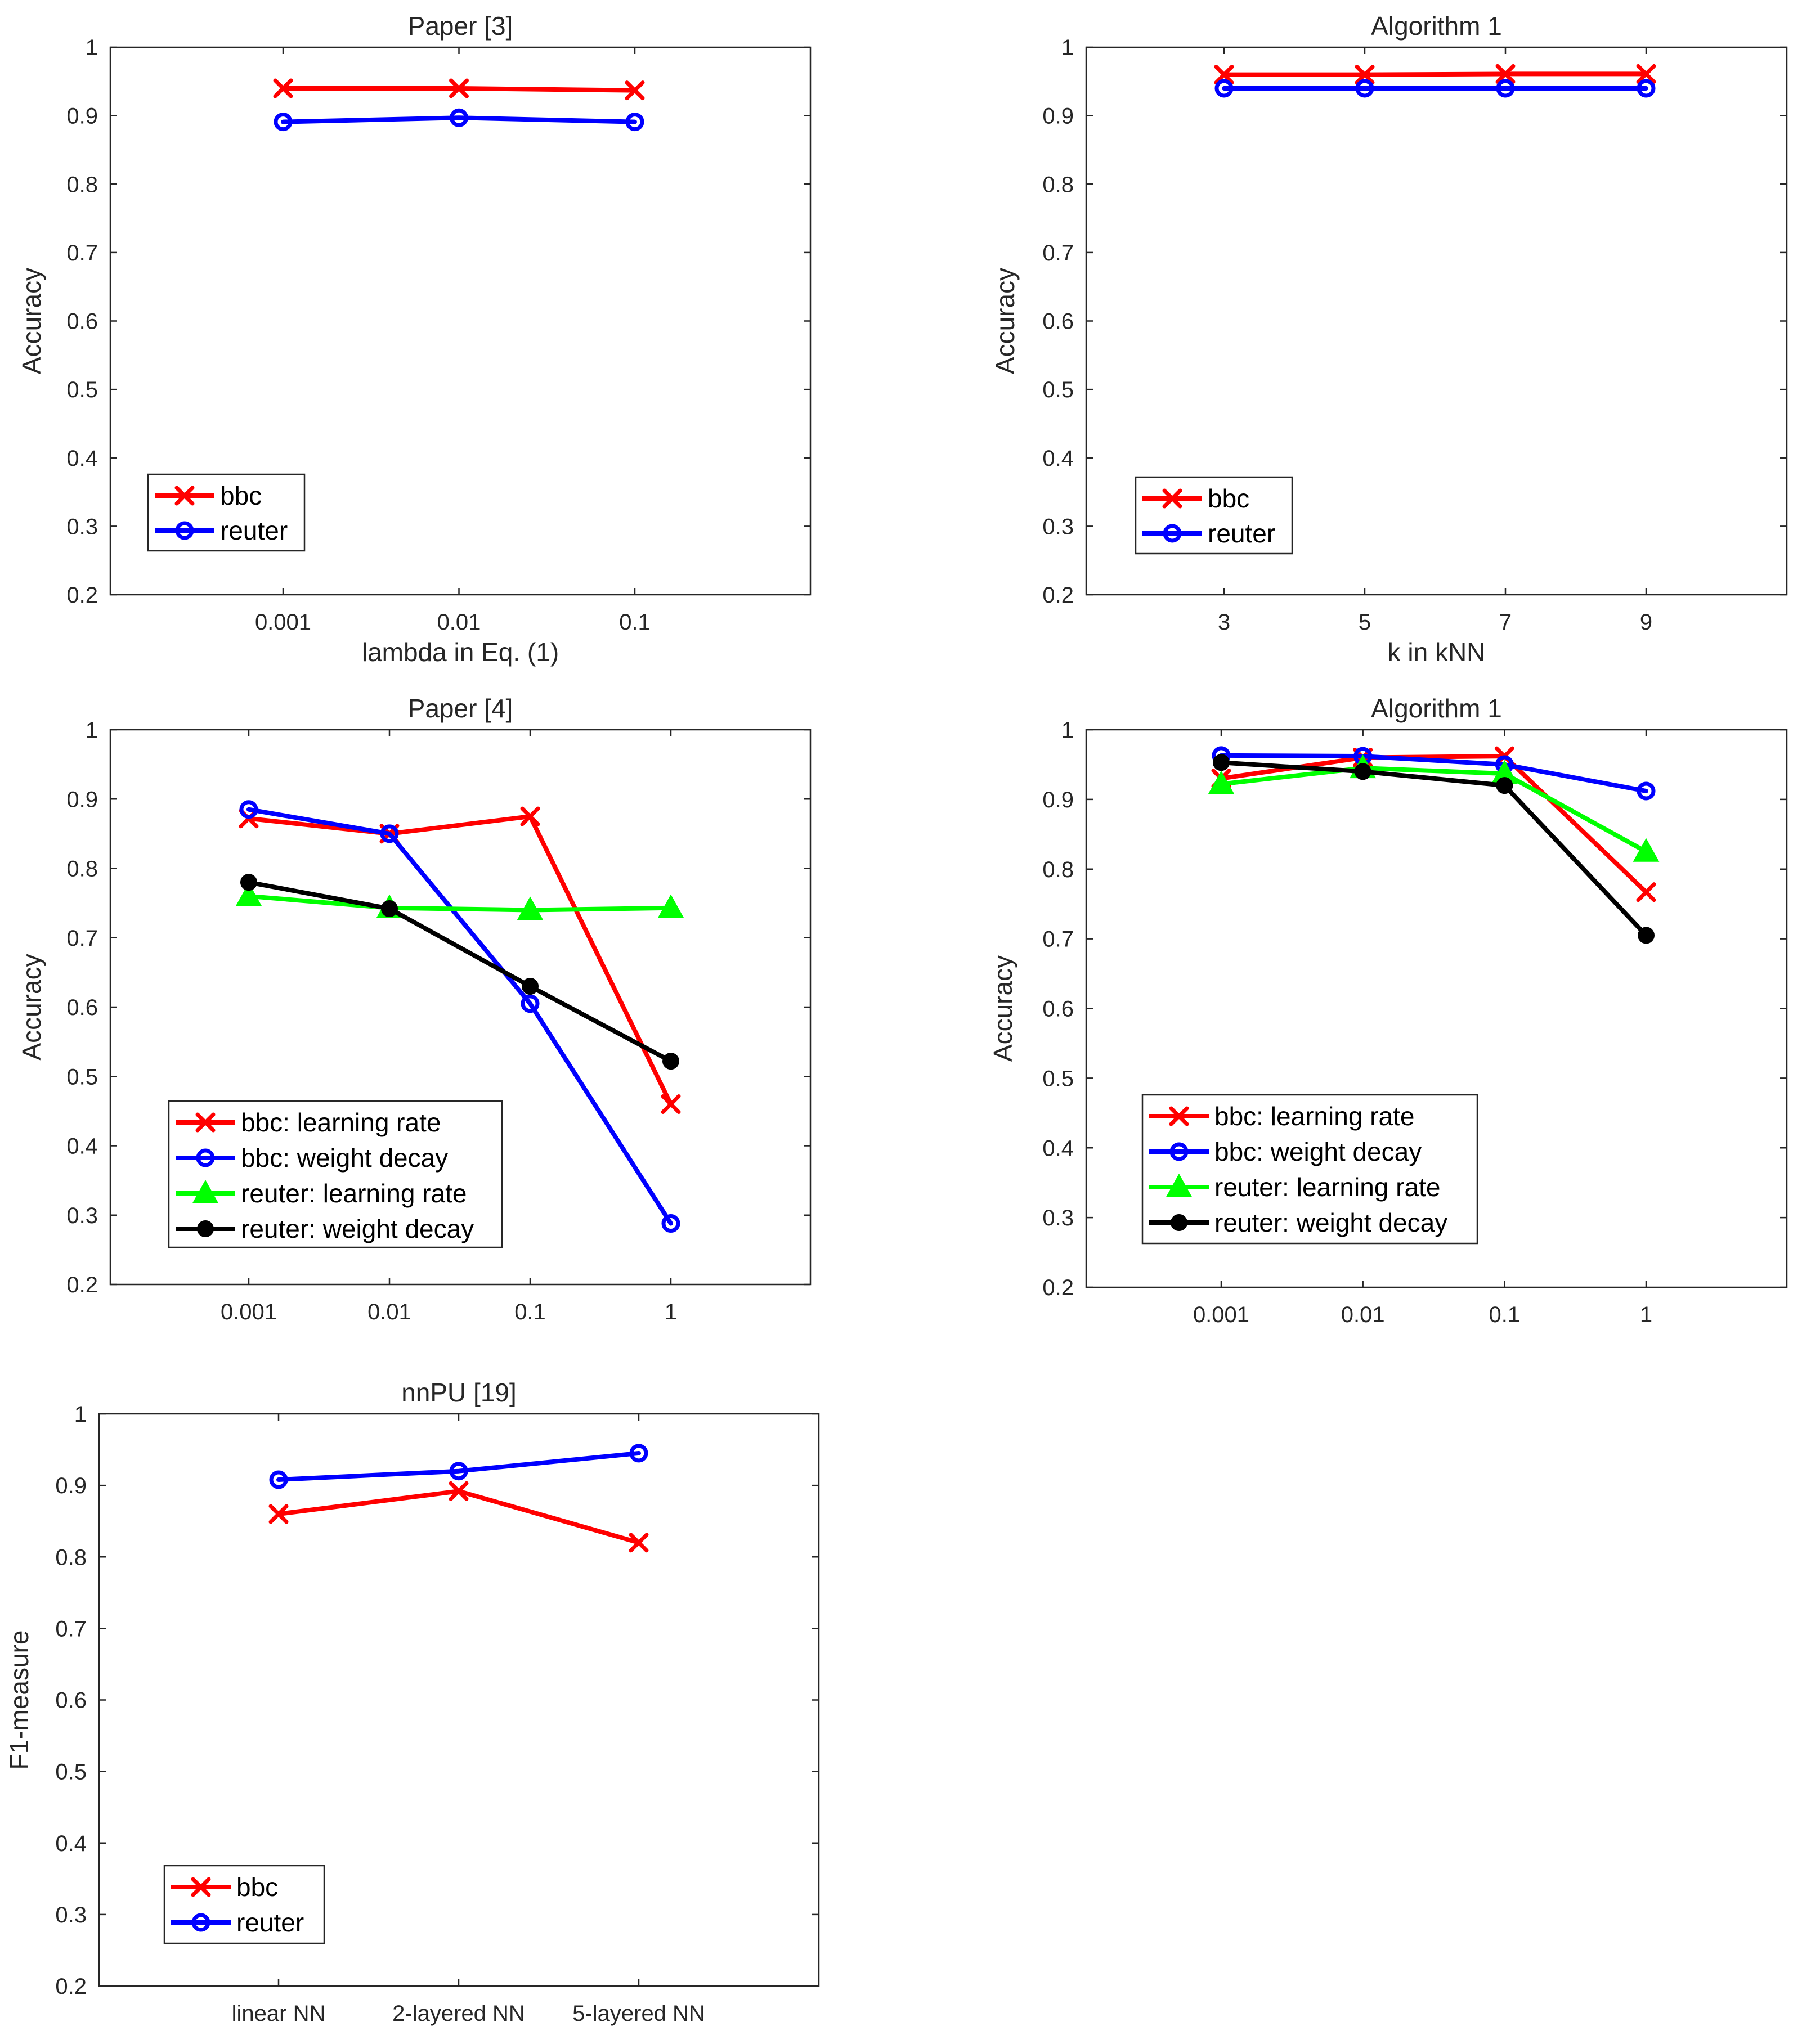  What do you see at coordinates (279, 2014) in the screenshot?
I see `x-tick-label: linear NN` at bounding box center [279, 2014].